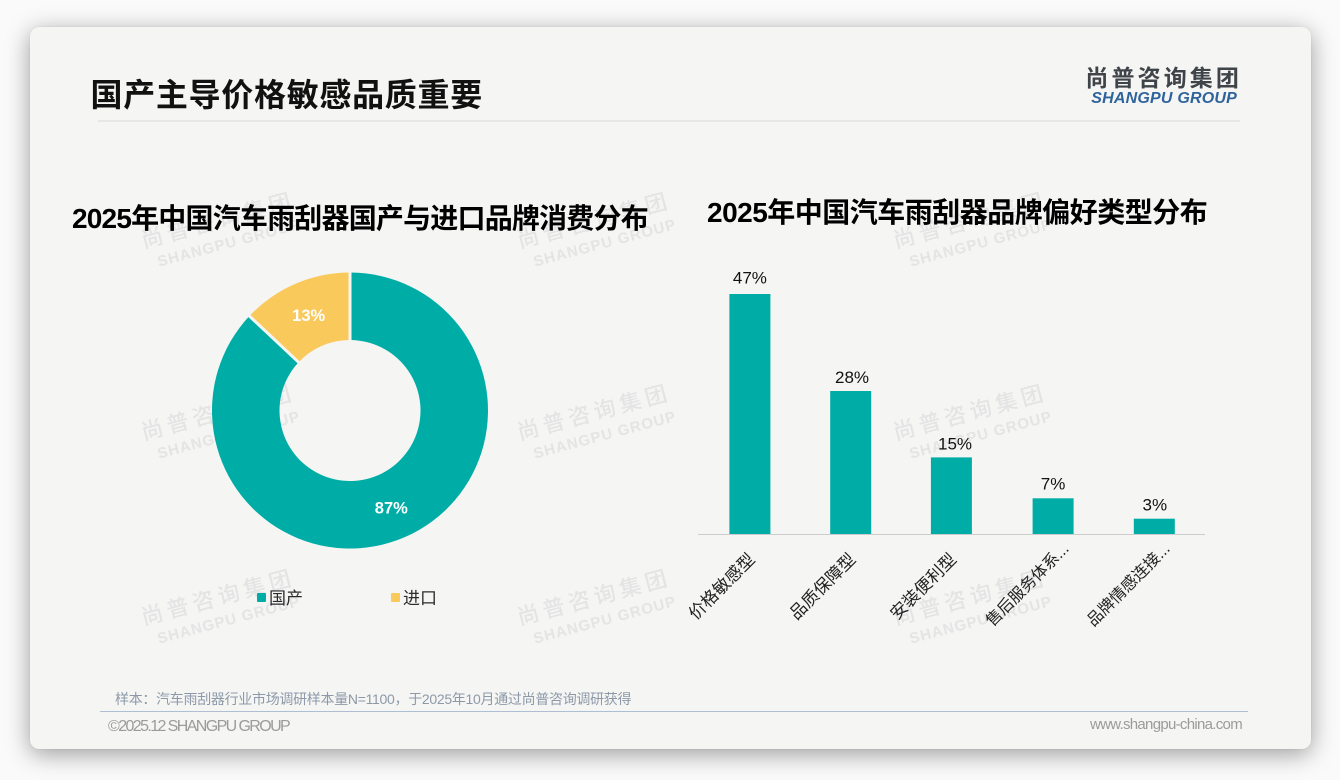 Image resolution: width=1340 pixels, height=780 pixels. I want to click on svg-text: 7%, so click(1053, 484).